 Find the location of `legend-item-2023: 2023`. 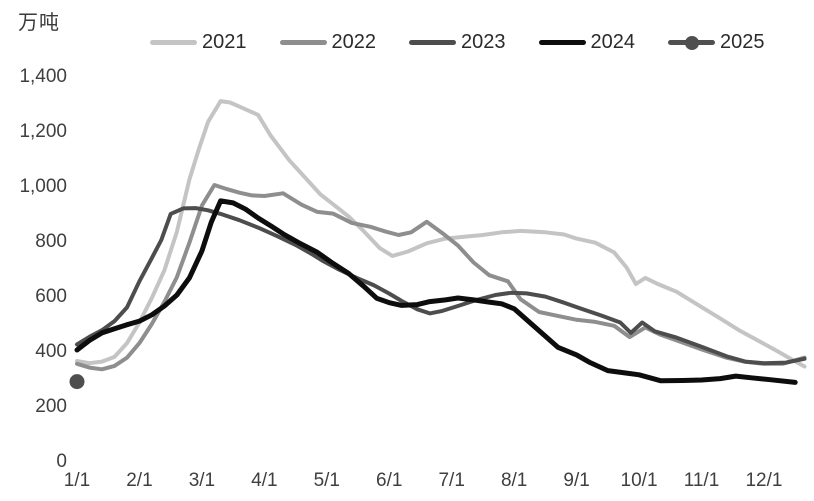

legend-item-2023: 2023 is located at coordinates (457, 42).